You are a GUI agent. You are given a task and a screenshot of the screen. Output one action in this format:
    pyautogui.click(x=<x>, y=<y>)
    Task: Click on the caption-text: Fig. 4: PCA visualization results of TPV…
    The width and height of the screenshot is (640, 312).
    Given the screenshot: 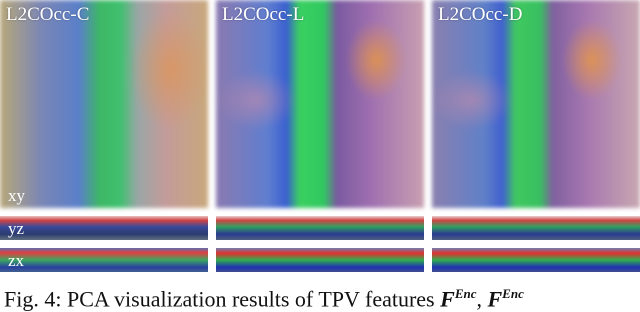 What is the action you would take?
    pyautogui.click(x=219, y=299)
    